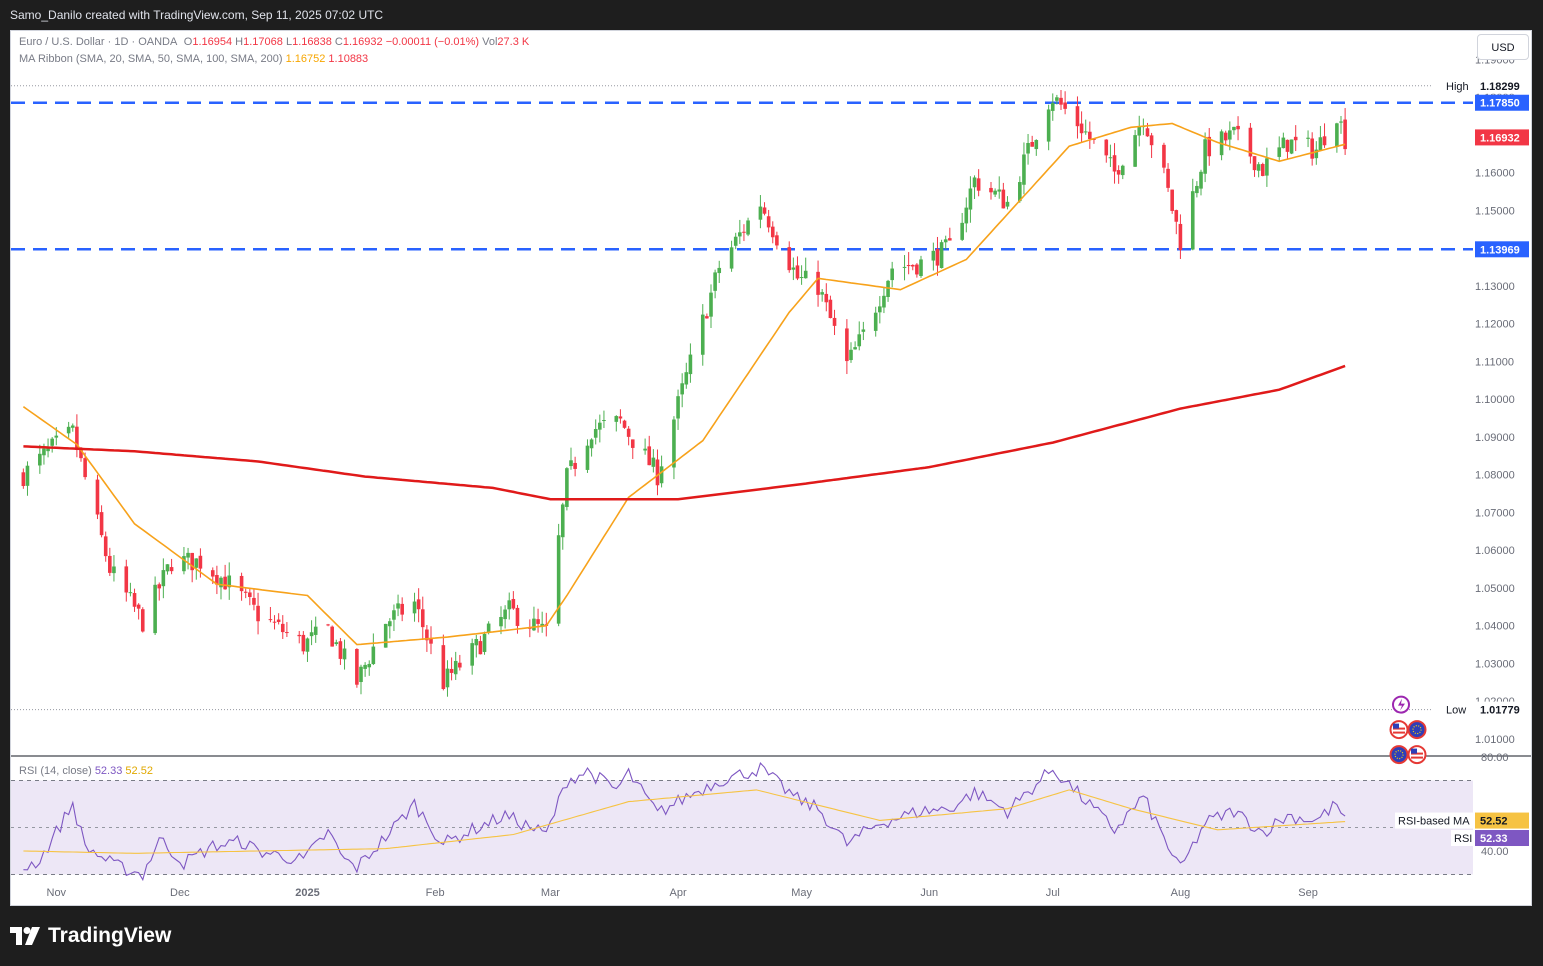  I want to click on tradingview-brand: TradingView, so click(90, 936).